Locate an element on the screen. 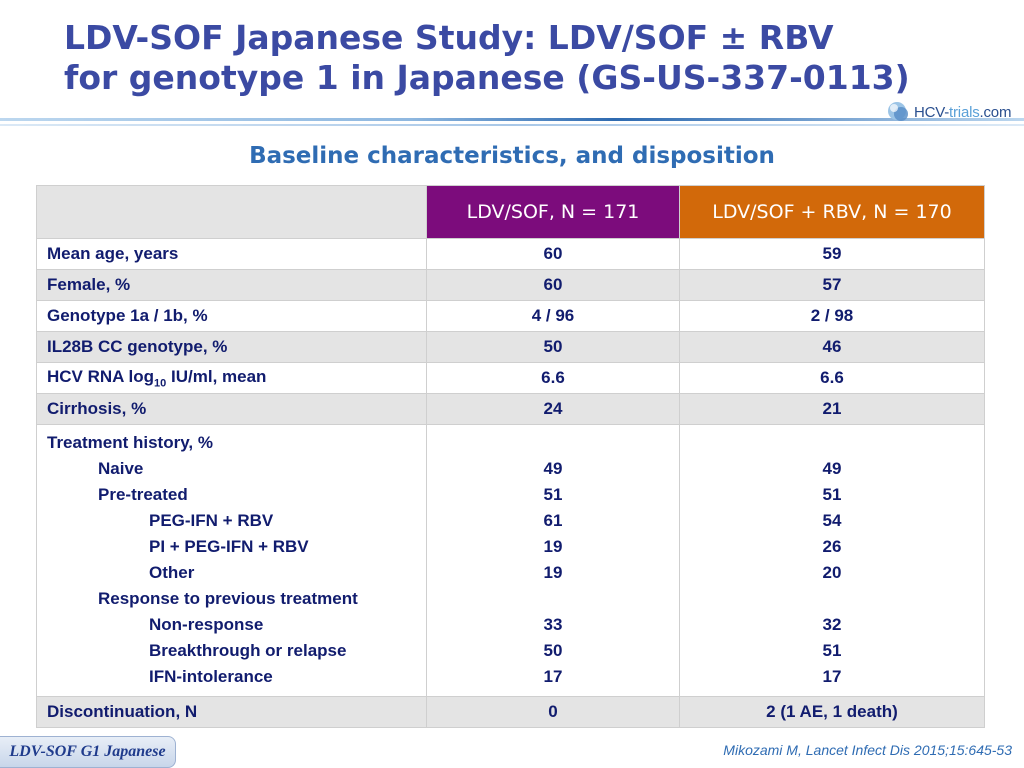  treatment-history-values-ldv-sof: 49 51 61 19 19 33 50 17 is located at coordinates (553, 560).